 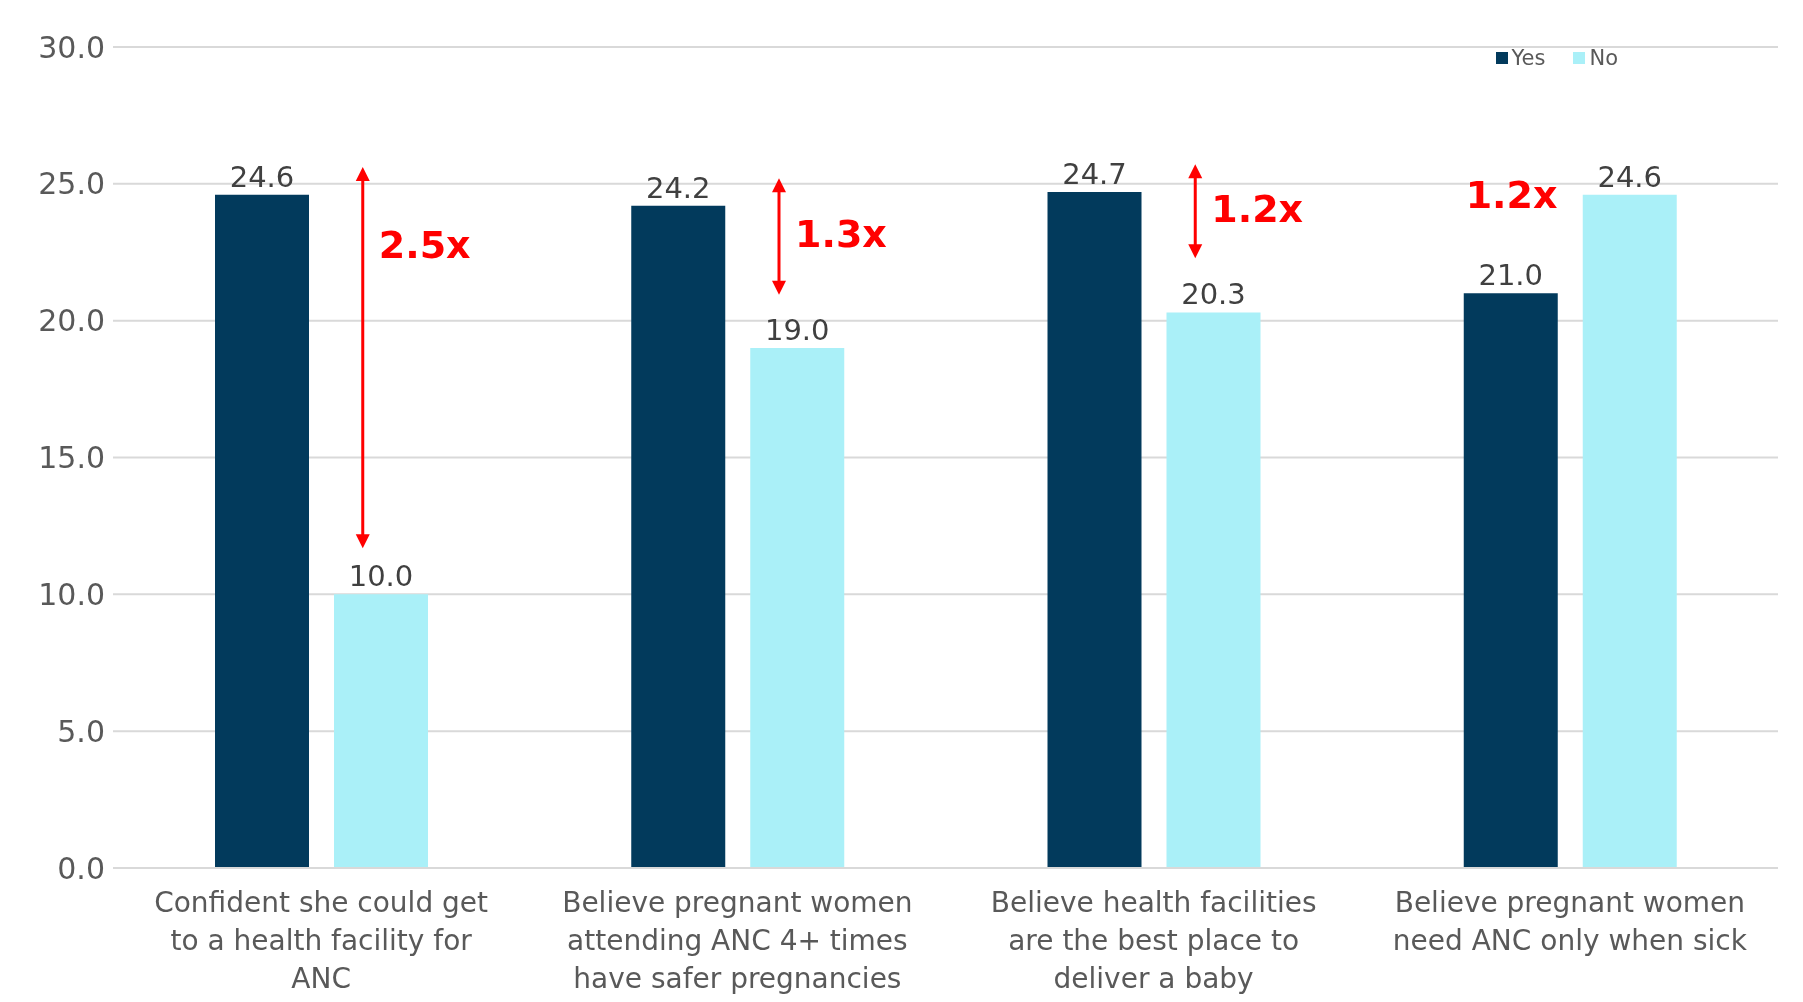 I want to click on data-label: 24.7, so click(x=1094, y=174).